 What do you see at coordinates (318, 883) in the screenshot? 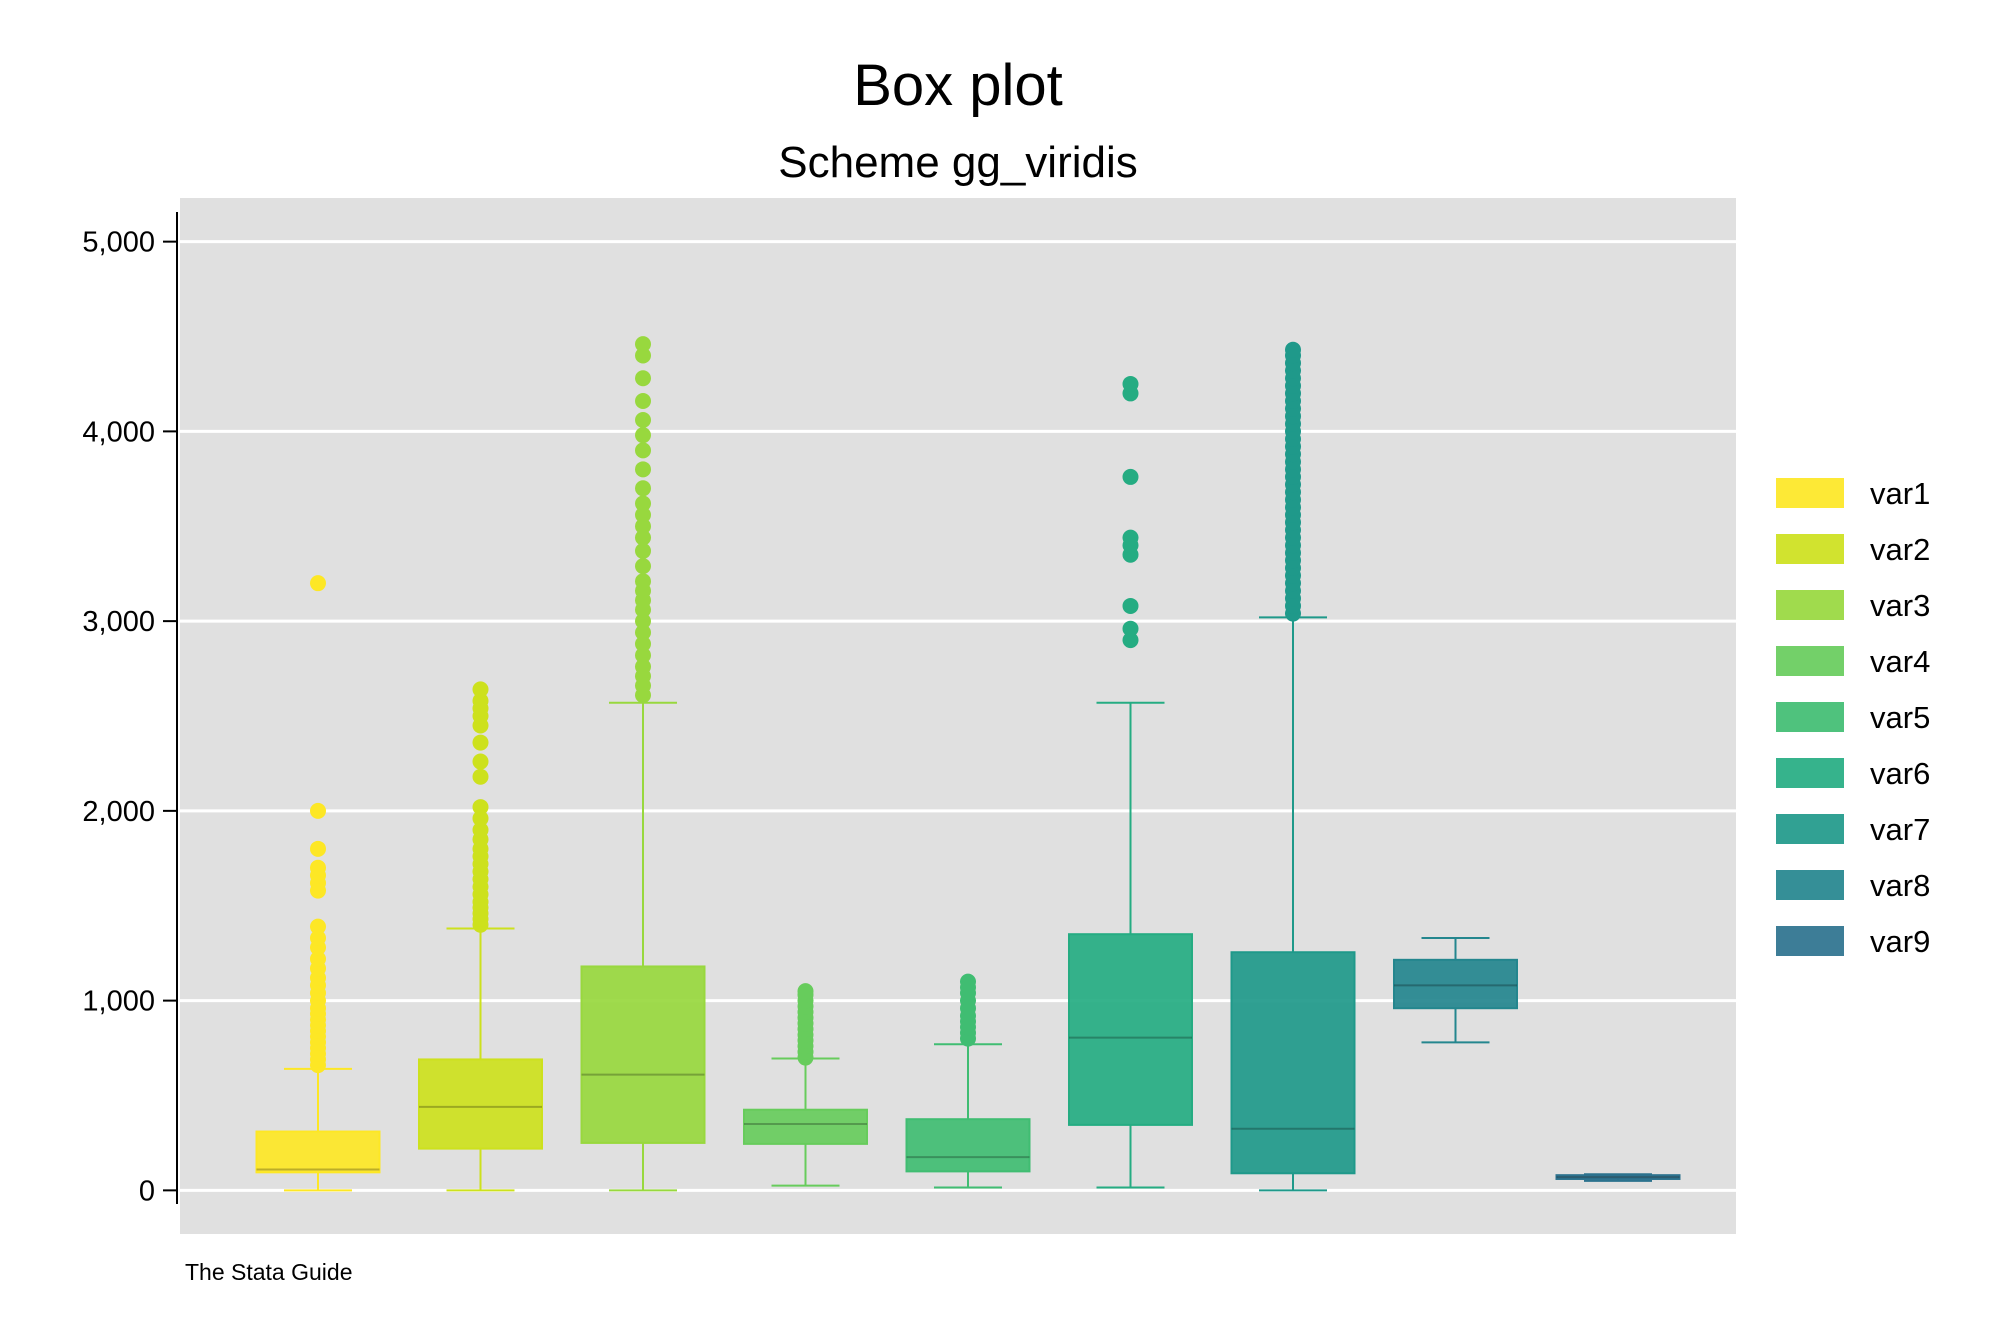
I see `box-group-var1` at bounding box center [318, 883].